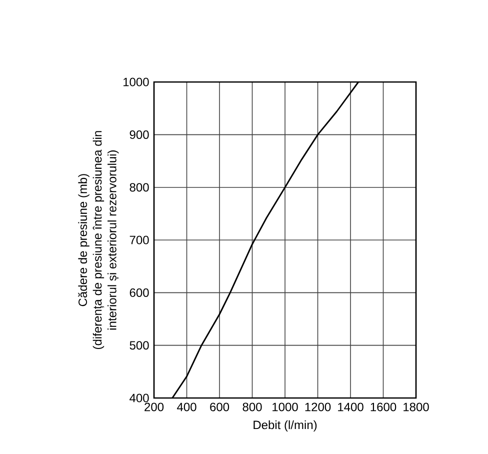  I want to click on y-tick-label: 900, so click(139, 134).